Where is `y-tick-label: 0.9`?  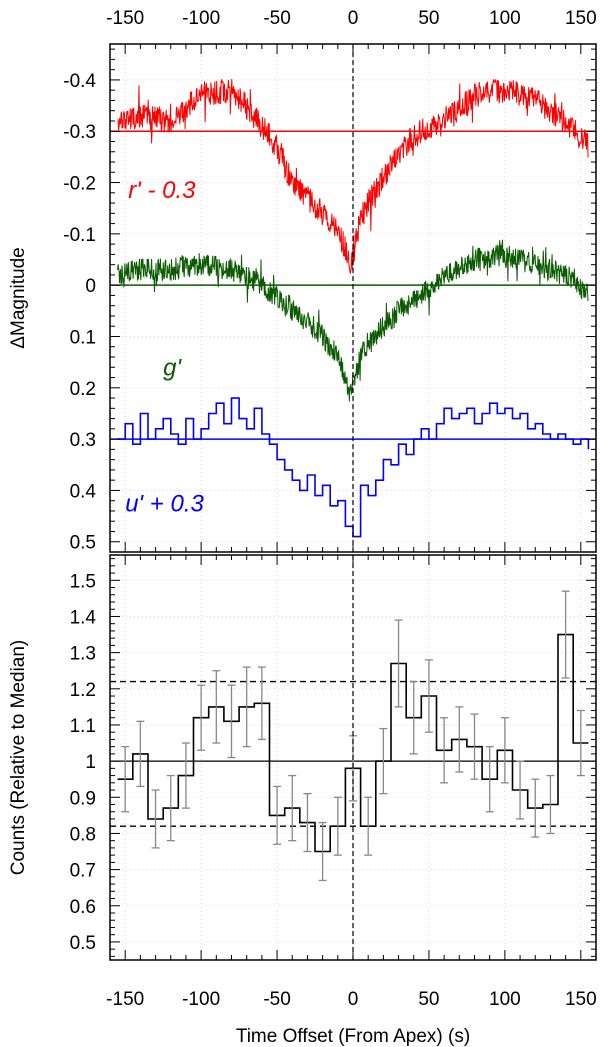
y-tick-label: 0.9 is located at coordinates (83, 798).